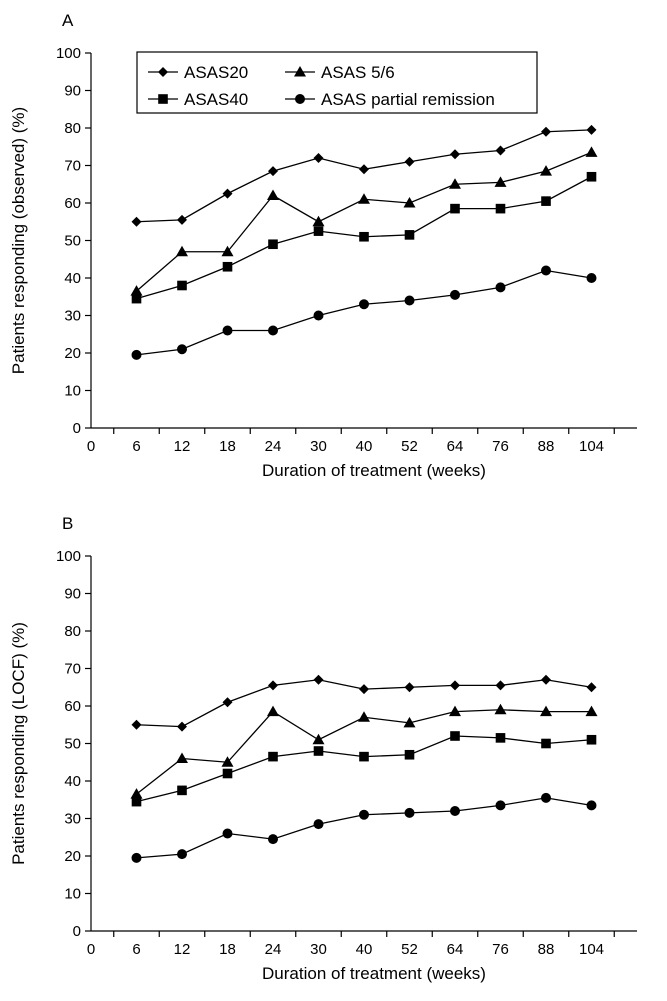  What do you see at coordinates (77, 428) in the screenshot?
I see `y-tick-label: 0` at bounding box center [77, 428].